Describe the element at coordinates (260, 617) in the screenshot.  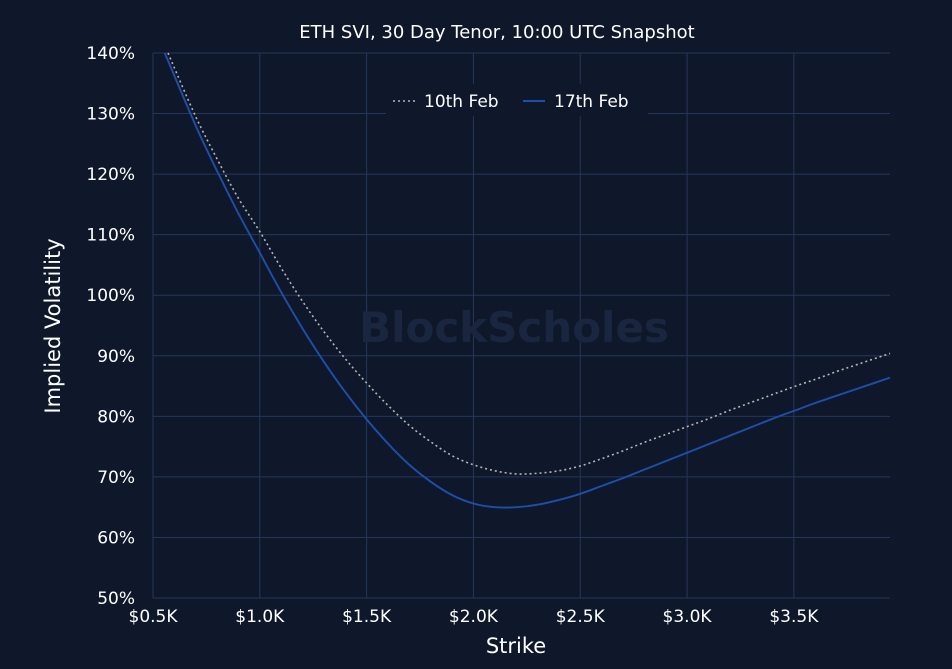
I see `x-tick-label: $1.0K` at that location.